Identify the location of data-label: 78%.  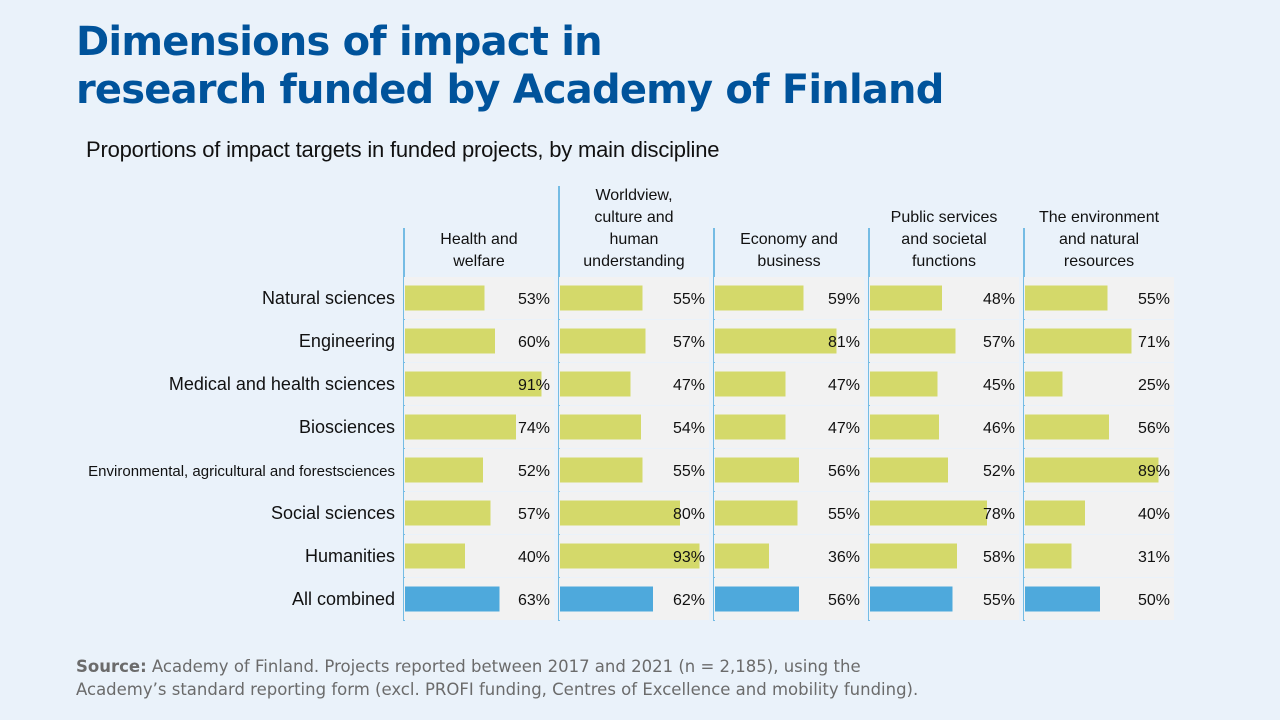
(999, 514).